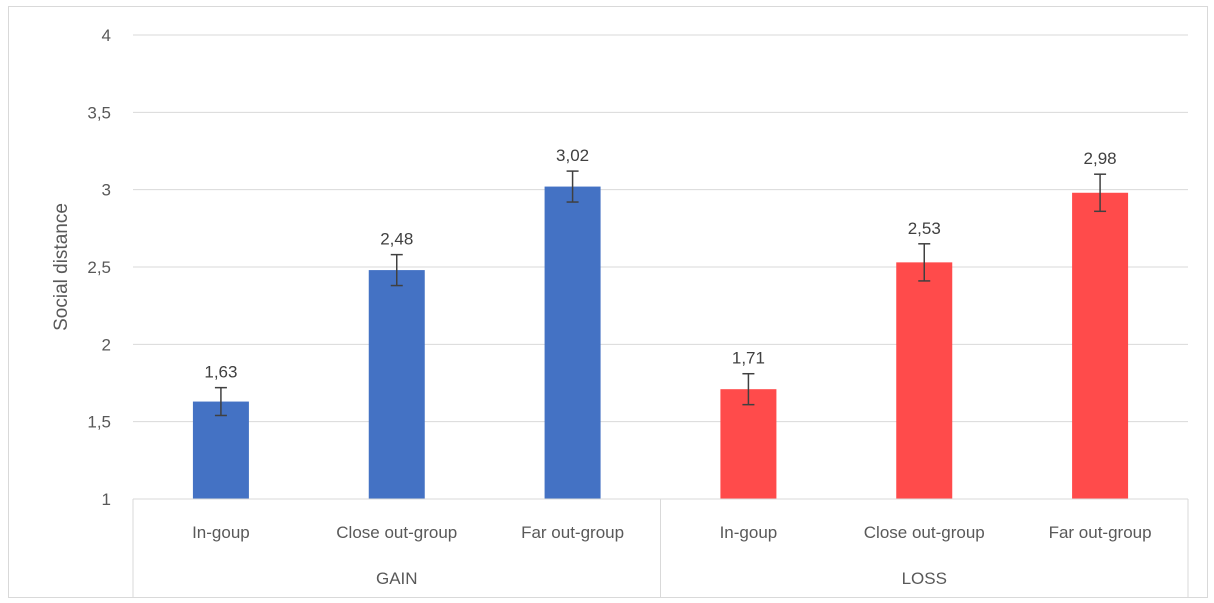  What do you see at coordinates (99, 112) in the screenshot?
I see `y-tick-label: 3,5` at bounding box center [99, 112].